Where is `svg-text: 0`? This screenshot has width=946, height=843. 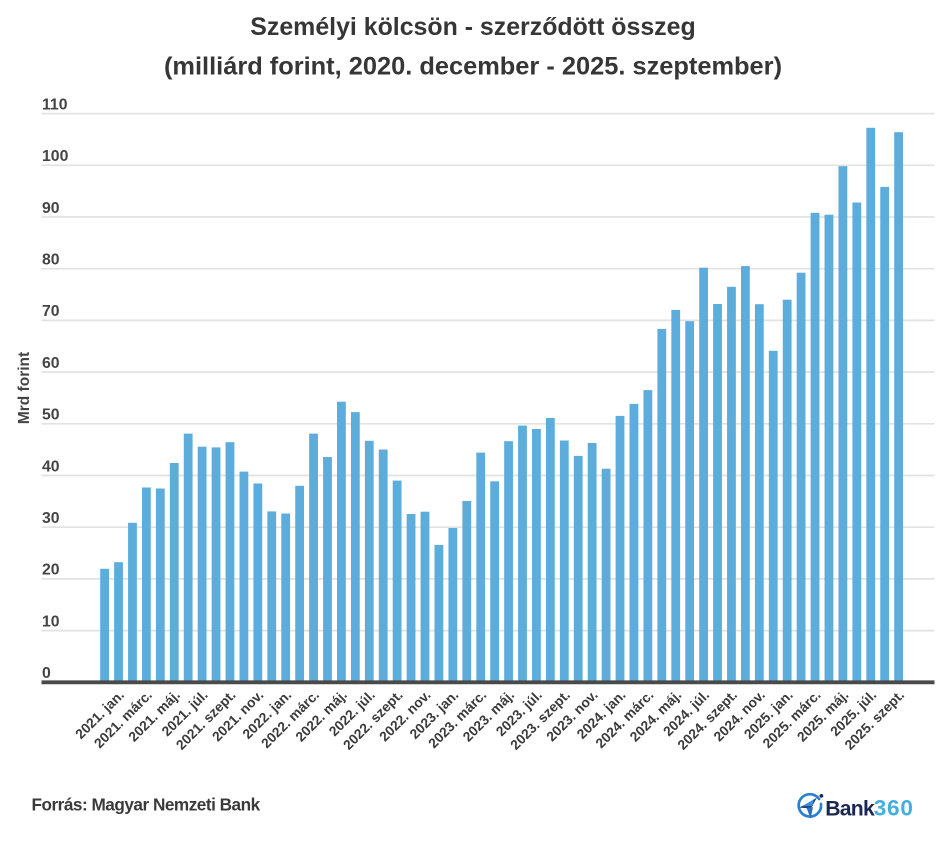 svg-text: 0 is located at coordinates (46, 673).